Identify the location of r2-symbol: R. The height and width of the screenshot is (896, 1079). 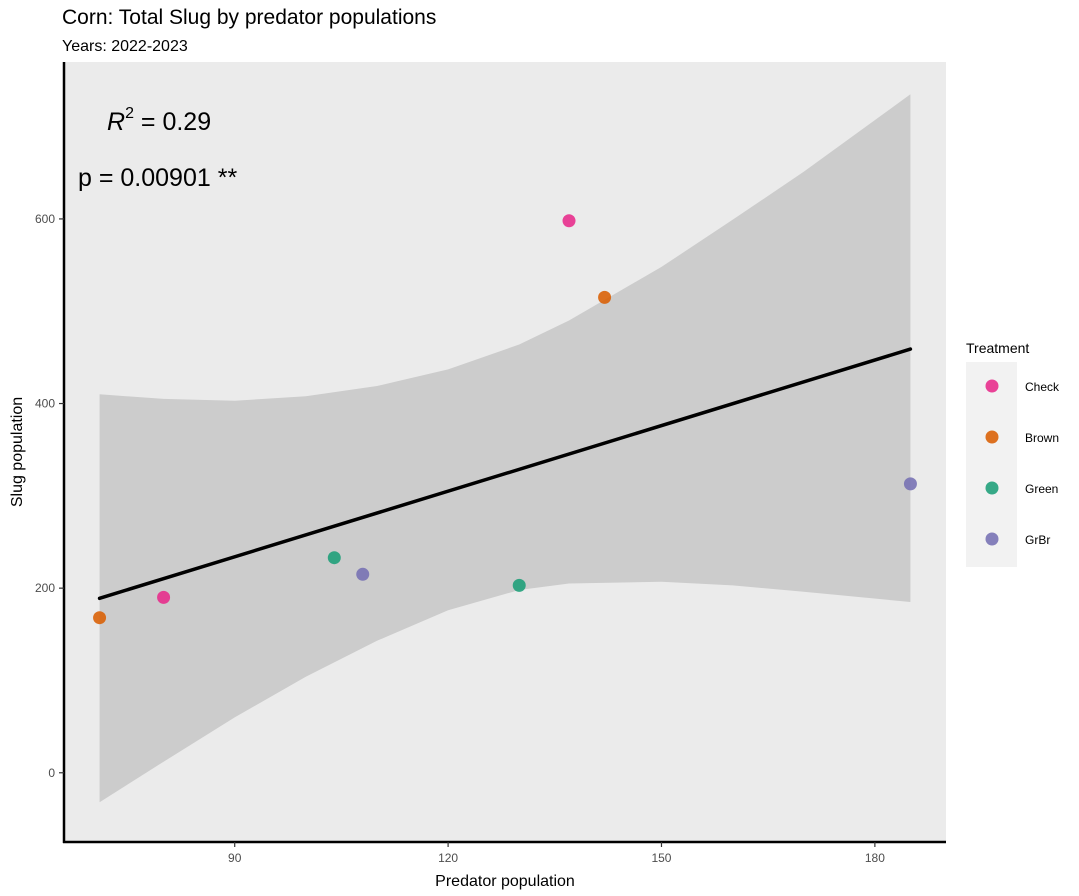
(116, 122).